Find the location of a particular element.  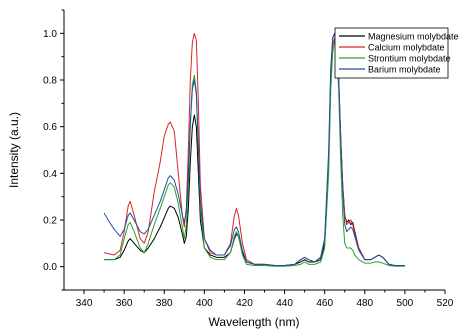

x-tick-label: 480 is located at coordinates (364, 303).